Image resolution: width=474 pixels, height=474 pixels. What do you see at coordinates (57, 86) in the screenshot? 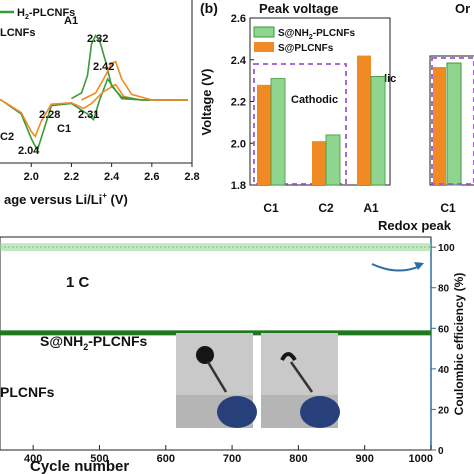
I see `cv-annotations: A1 2.32 2.42 2.28 C1 2.31 2.04 C2` at bounding box center [57, 86].